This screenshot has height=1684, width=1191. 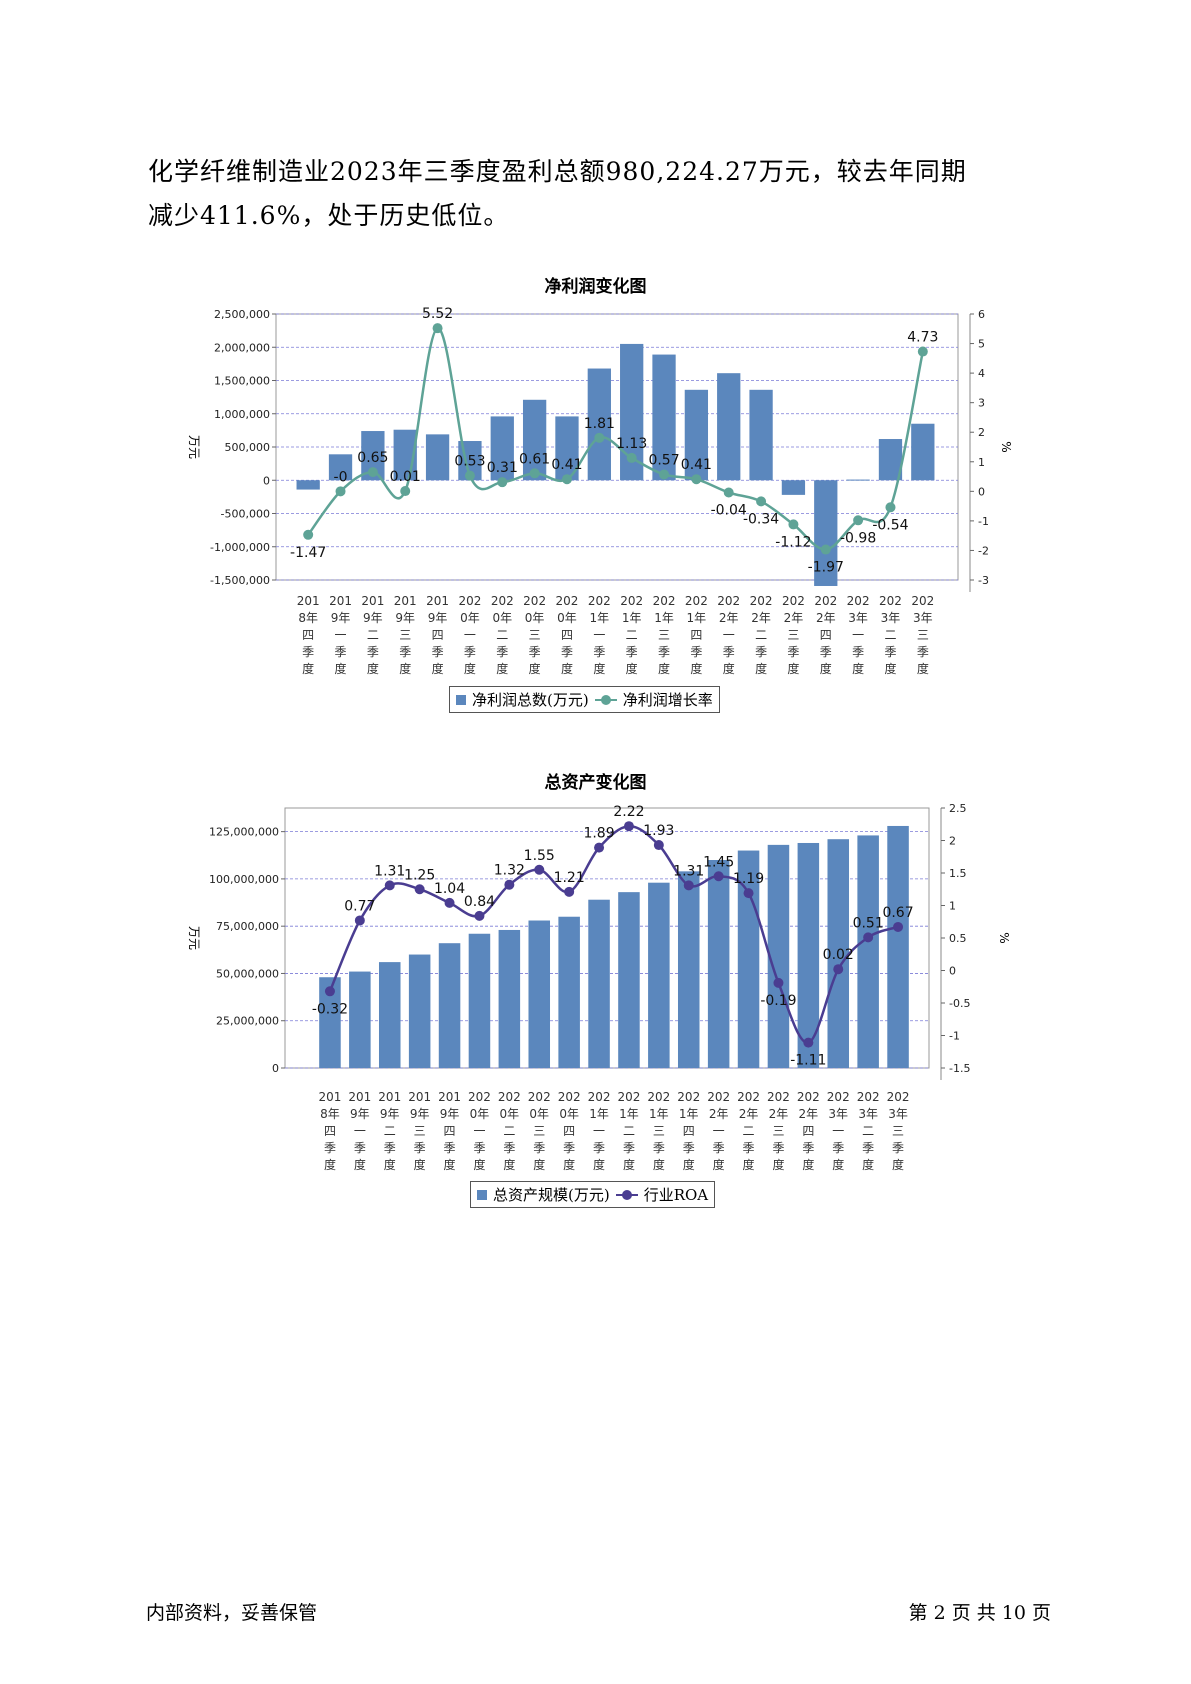 What do you see at coordinates (482, 1194) in the screenshot?
I see `bar-series-swatch` at bounding box center [482, 1194].